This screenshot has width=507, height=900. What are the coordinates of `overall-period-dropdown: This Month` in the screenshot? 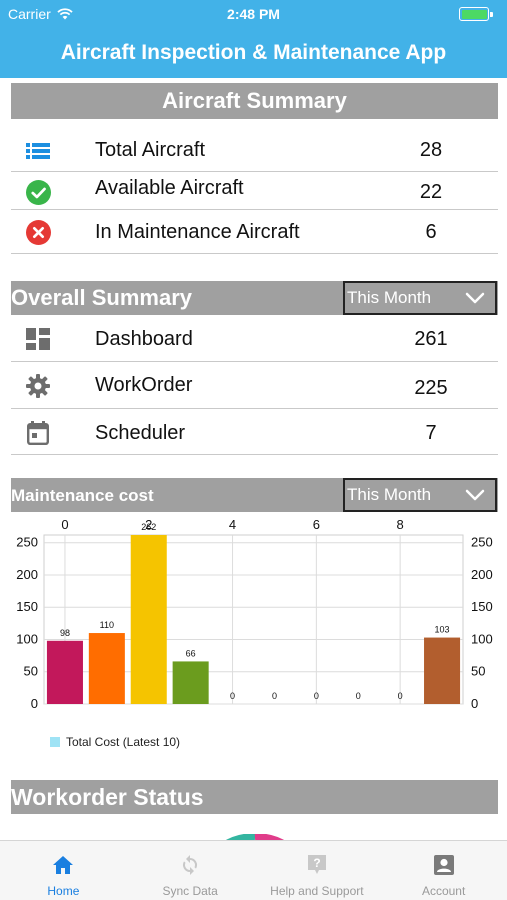 It's located at (420, 298).